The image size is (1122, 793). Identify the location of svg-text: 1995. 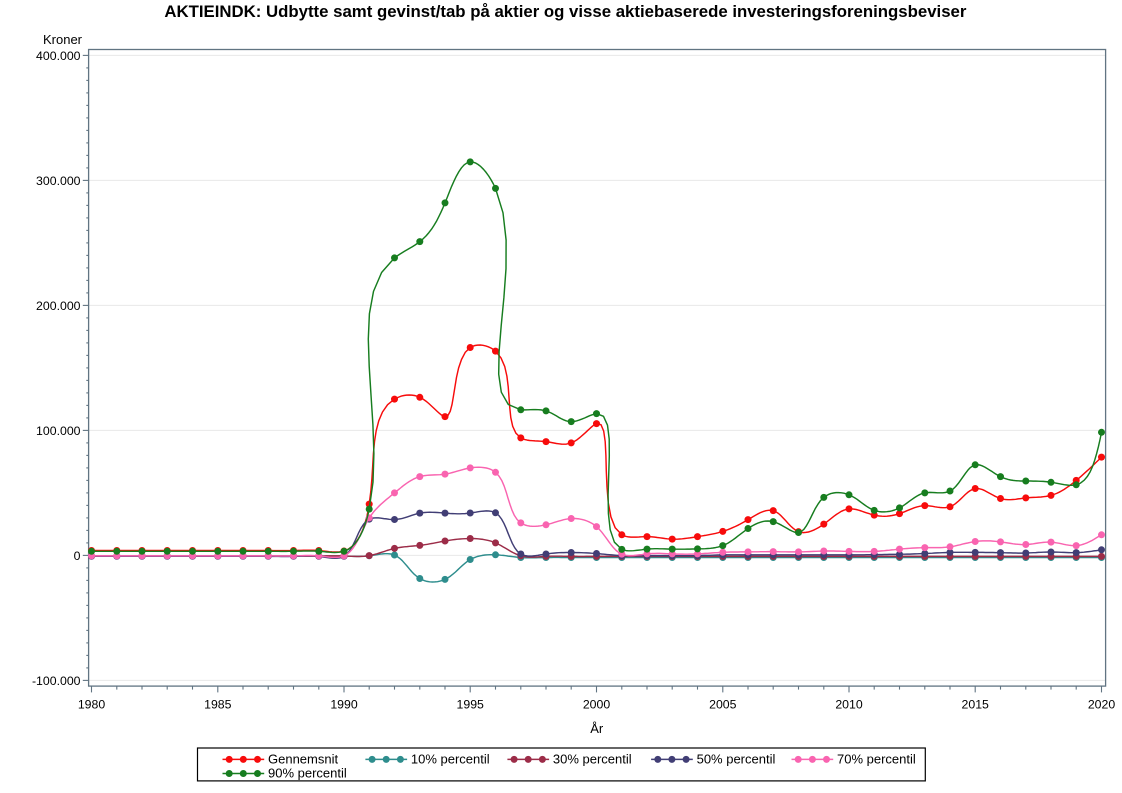
(471, 704).